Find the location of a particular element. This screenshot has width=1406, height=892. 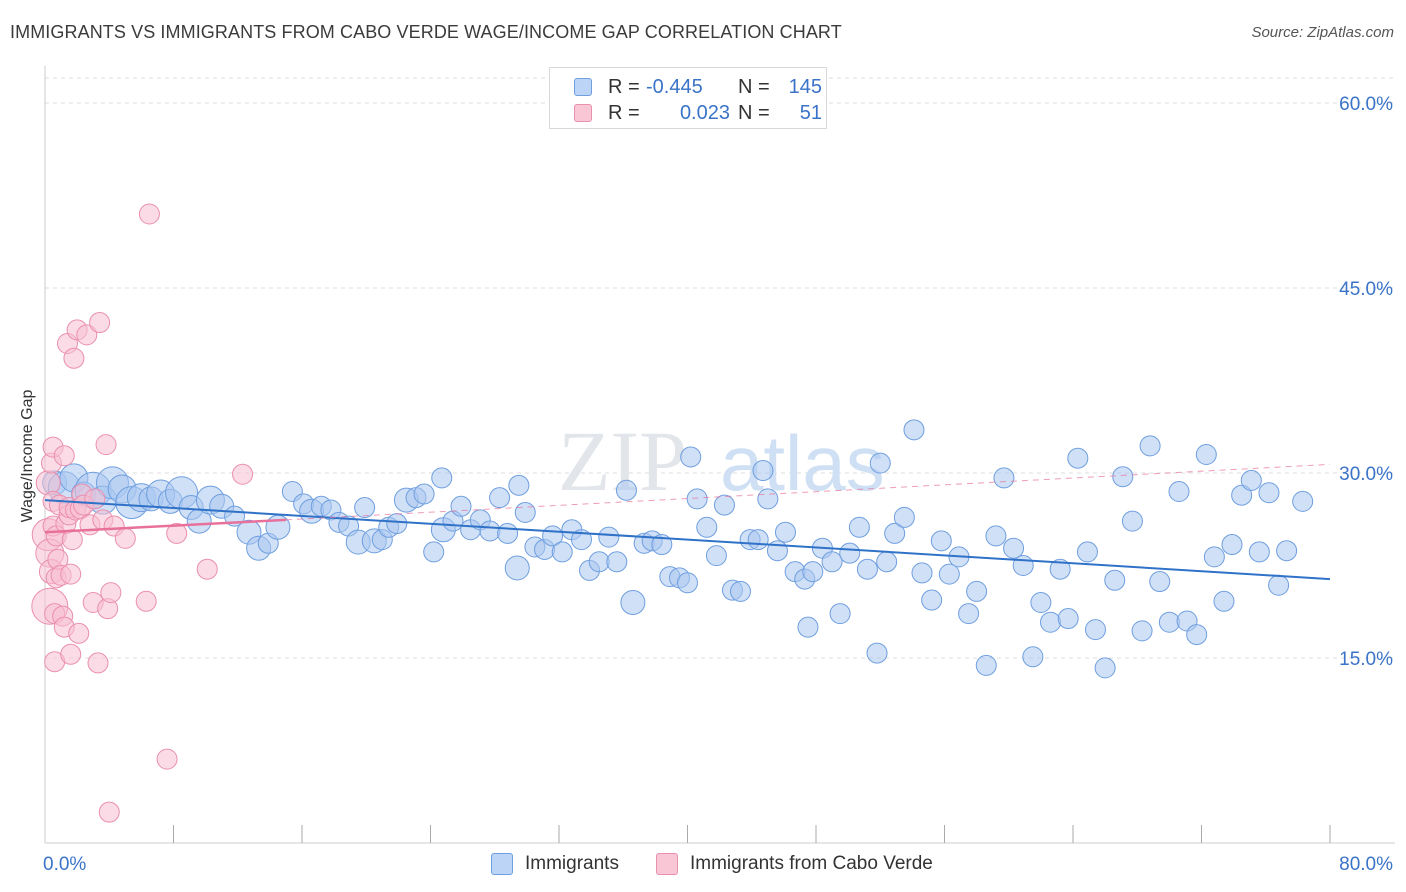

legend-n-value: 51 is located at coordinates (810, 112).